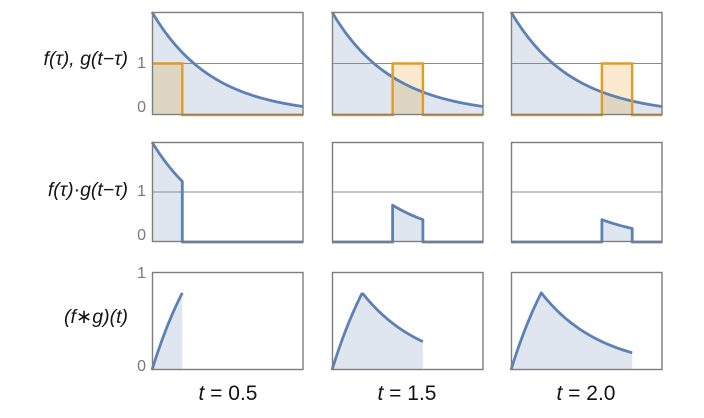 The image size is (704, 418). What do you see at coordinates (227, 64) in the screenshot?
I see `panel-r1c1` at bounding box center [227, 64].